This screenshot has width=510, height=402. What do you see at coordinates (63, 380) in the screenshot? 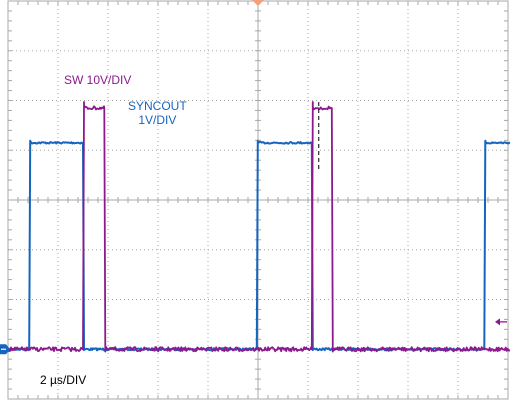
I see `timebase-label: 2 µs/DIV` at bounding box center [63, 380].